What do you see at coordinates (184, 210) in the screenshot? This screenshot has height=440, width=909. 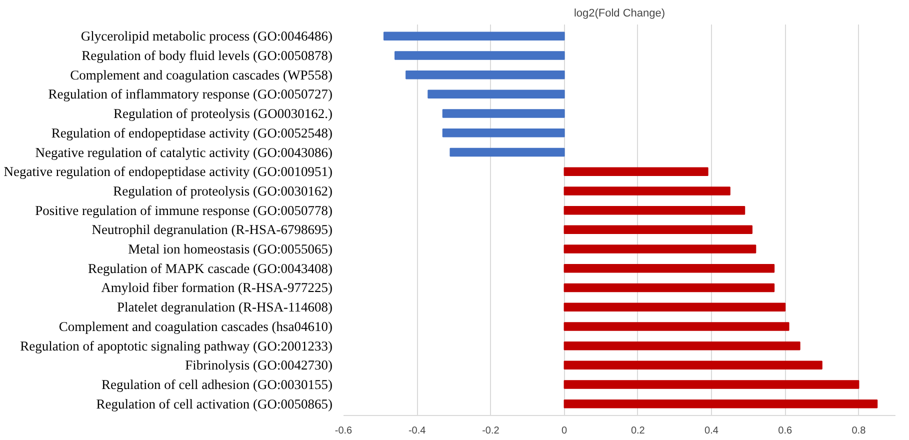 I see `y-tick-label: Positive regulation of immune response (GO:0050778)` at bounding box center [184, 210].